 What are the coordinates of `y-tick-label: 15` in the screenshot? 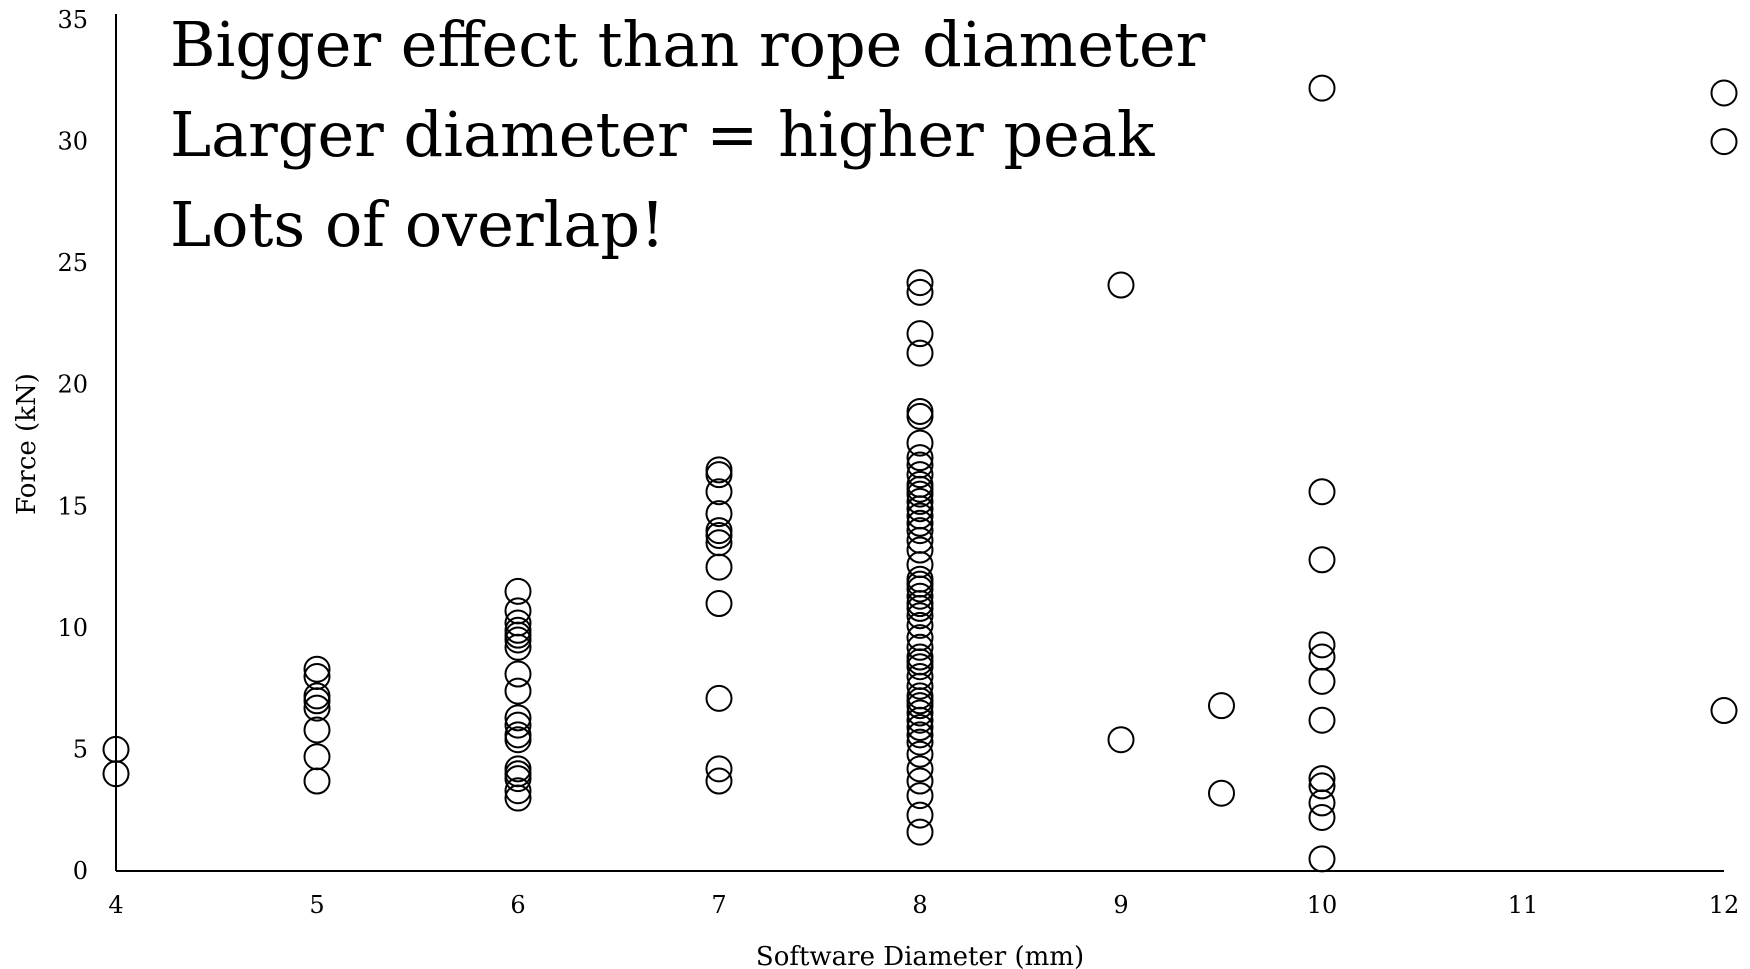 It's located at (72, 506).